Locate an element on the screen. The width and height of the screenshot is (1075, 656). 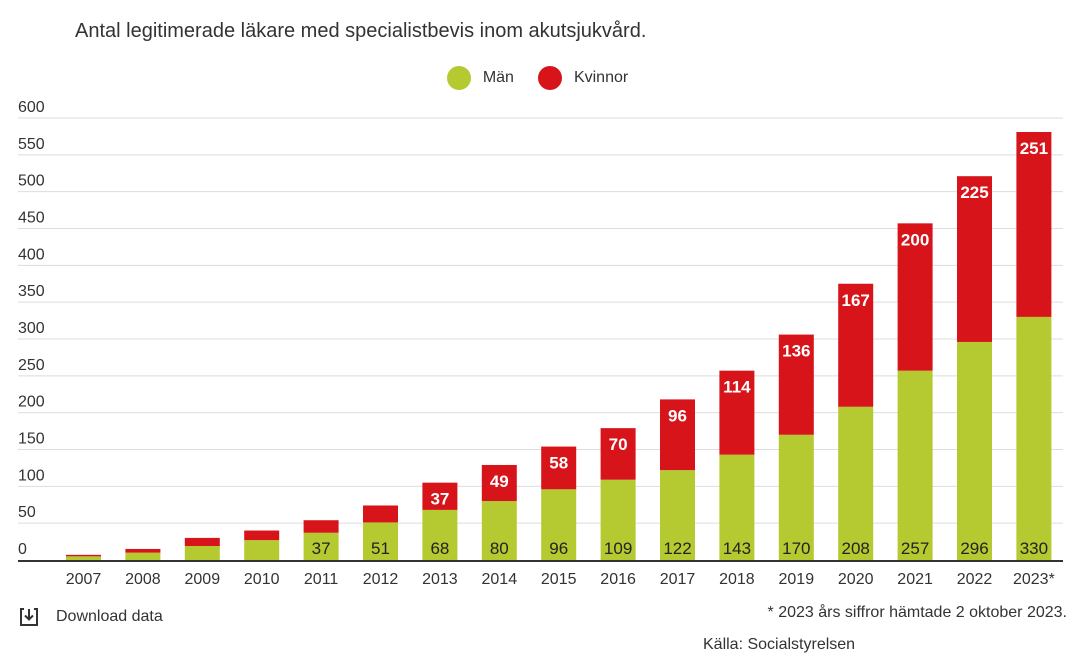
data-label: 143 is located at coordinates (737, 548).